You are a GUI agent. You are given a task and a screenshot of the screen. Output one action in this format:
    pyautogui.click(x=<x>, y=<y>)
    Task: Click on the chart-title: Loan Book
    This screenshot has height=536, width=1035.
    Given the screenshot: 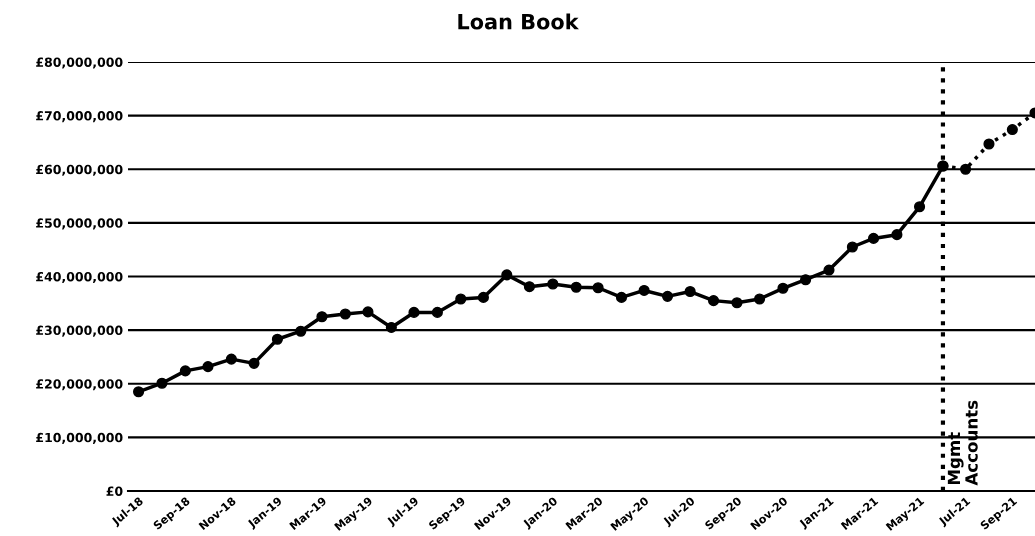 What is the action you would take?
    pyautogui.click(x=518, y=21)
    